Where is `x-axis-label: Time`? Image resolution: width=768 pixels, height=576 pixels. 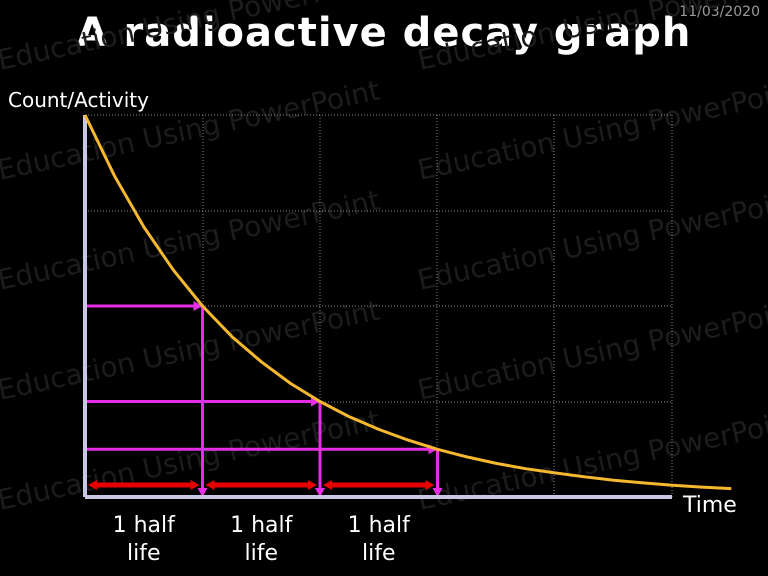
x-axis-label: Time is located at coordinates (710, 505).